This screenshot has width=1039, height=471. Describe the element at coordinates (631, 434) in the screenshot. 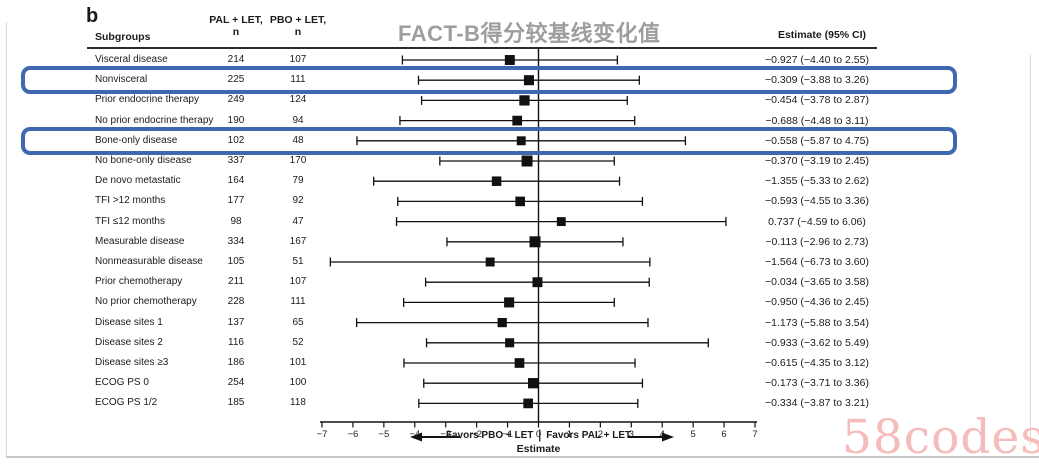

I see `axis-tick-label: 3` at that location.